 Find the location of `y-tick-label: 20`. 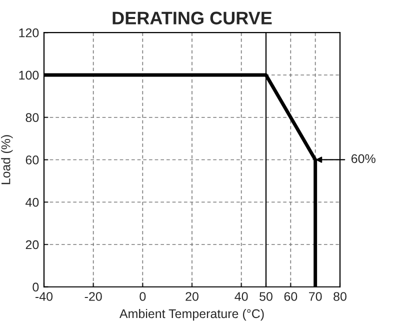

y-tick-label: 20 is located at coordinates (32, 245).